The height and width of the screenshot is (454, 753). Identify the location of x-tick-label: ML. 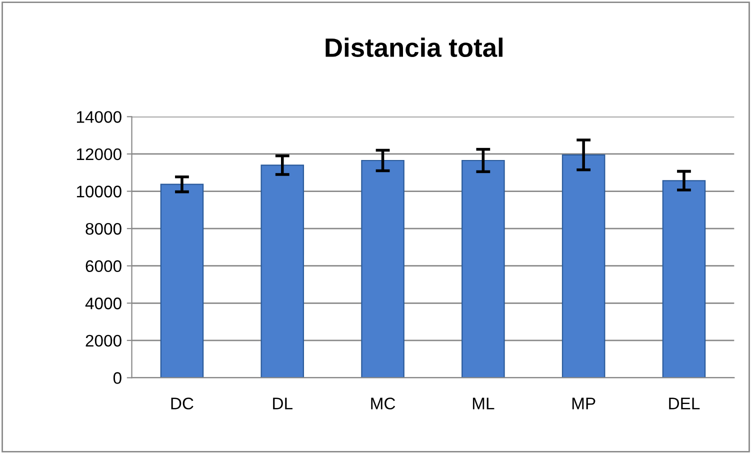
(483, 404).